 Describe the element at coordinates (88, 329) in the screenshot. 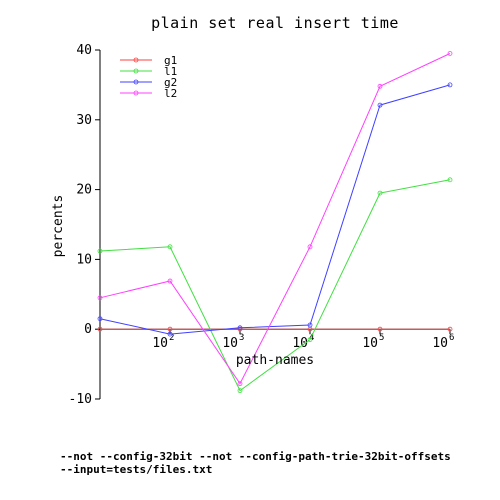

I see `y-tick-label: 0` at that location.